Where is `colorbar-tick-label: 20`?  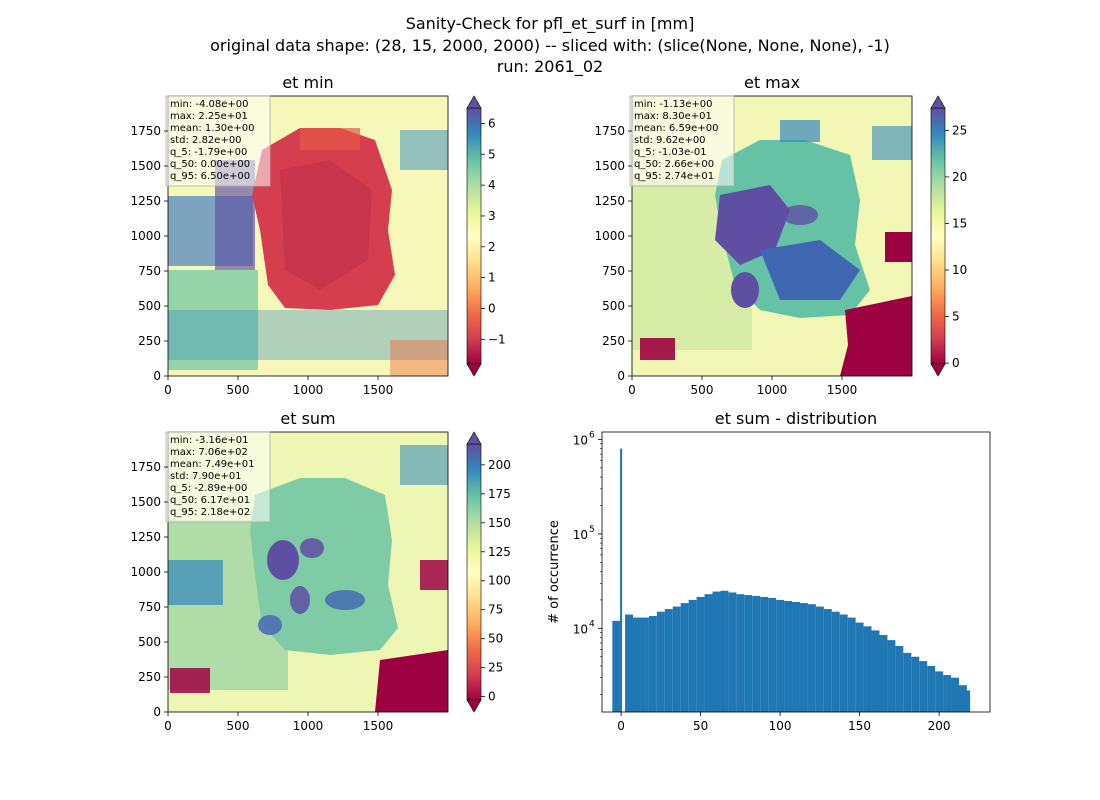
colorbar-tick-label: 20 is located at coordinates (959, 177).